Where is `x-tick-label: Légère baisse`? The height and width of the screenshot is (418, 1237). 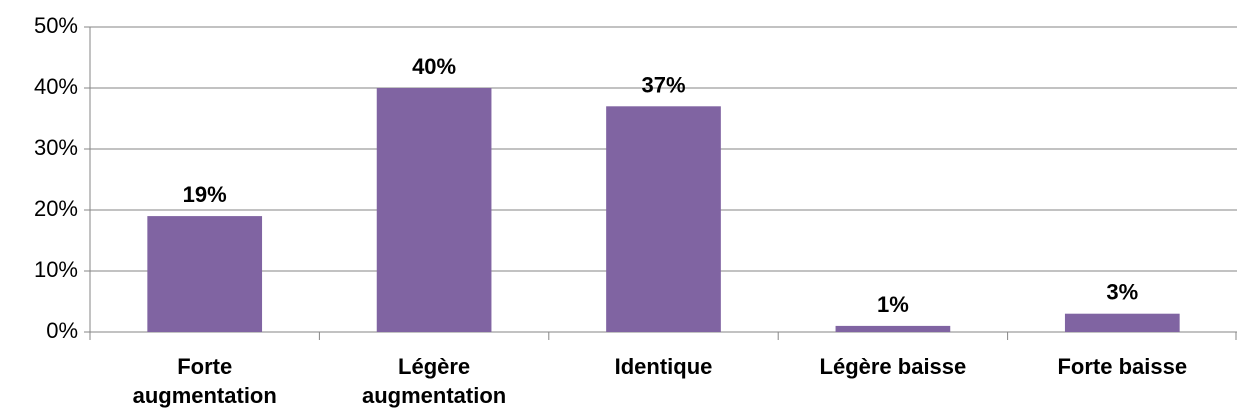 x-tick-label: Légère baisse is located at coordinates (893, 366).